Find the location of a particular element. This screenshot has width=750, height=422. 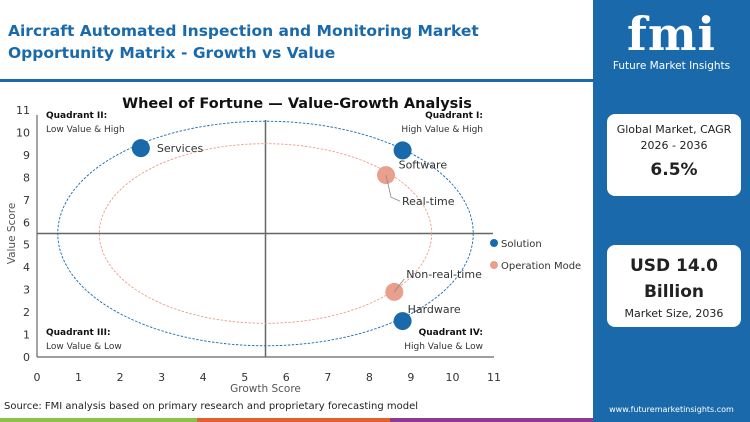

quadrant-title: Quadrant II: is located at coordinates (76, 116).